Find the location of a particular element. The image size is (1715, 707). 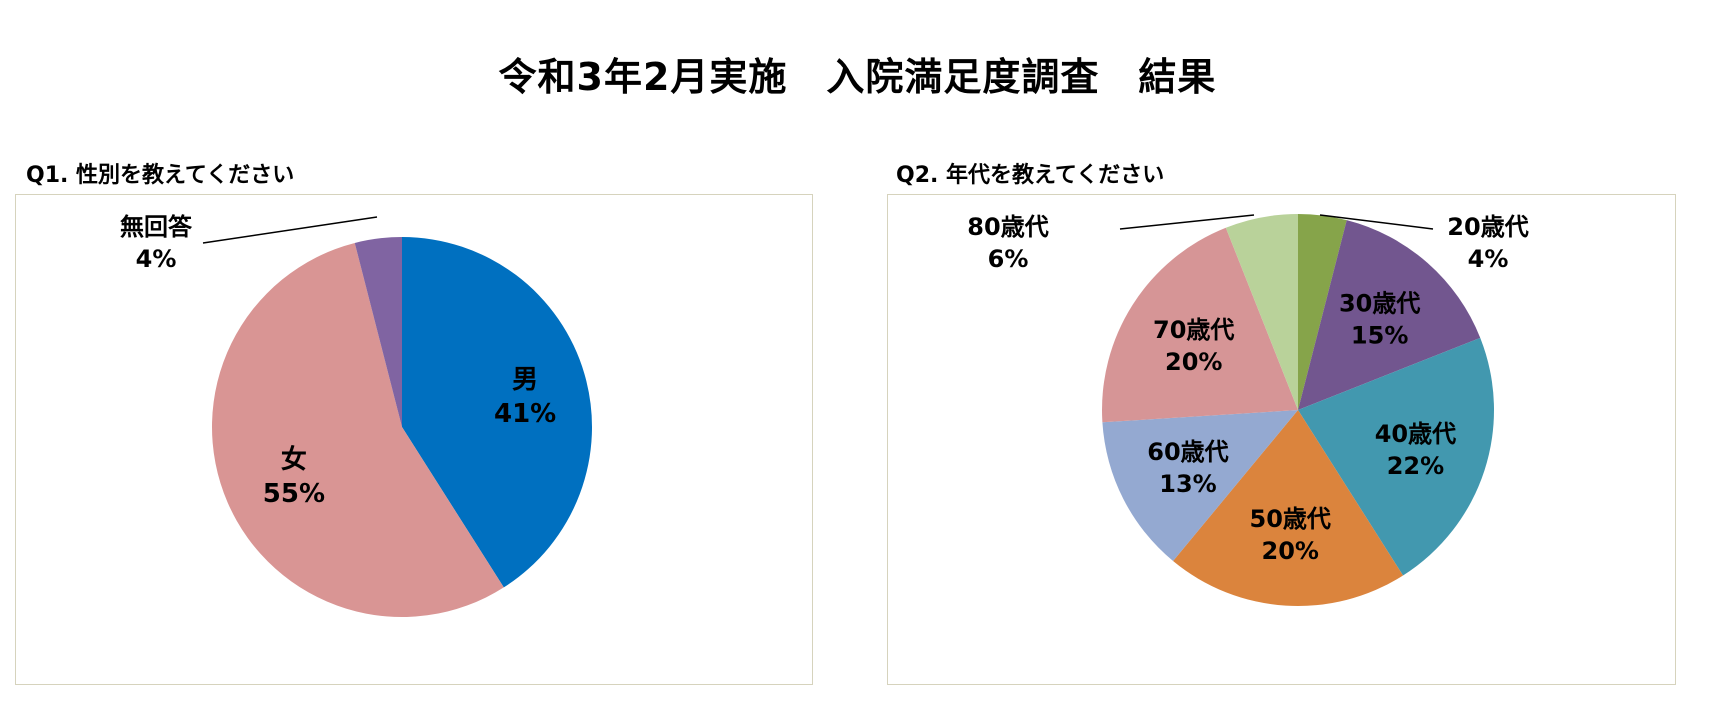

slice-category-label-0-1: 女 is located at coordinates (294, 459).